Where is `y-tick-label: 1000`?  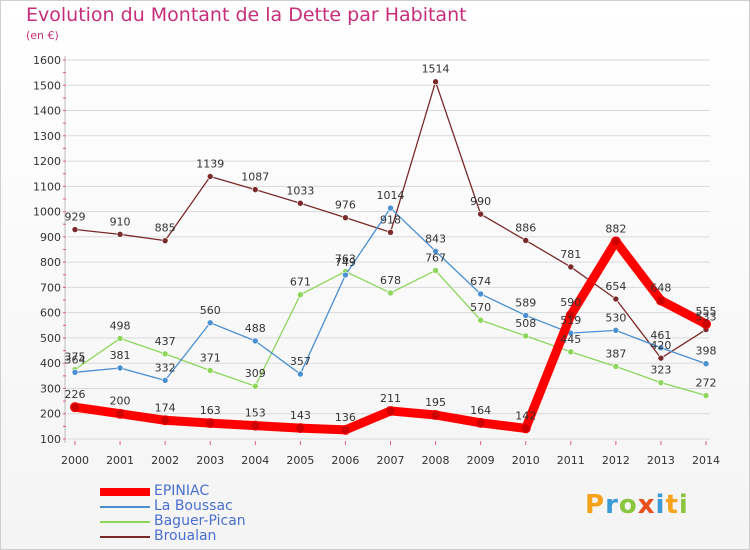 y-tick-label: 1000 is located at coordinates (47, 212).